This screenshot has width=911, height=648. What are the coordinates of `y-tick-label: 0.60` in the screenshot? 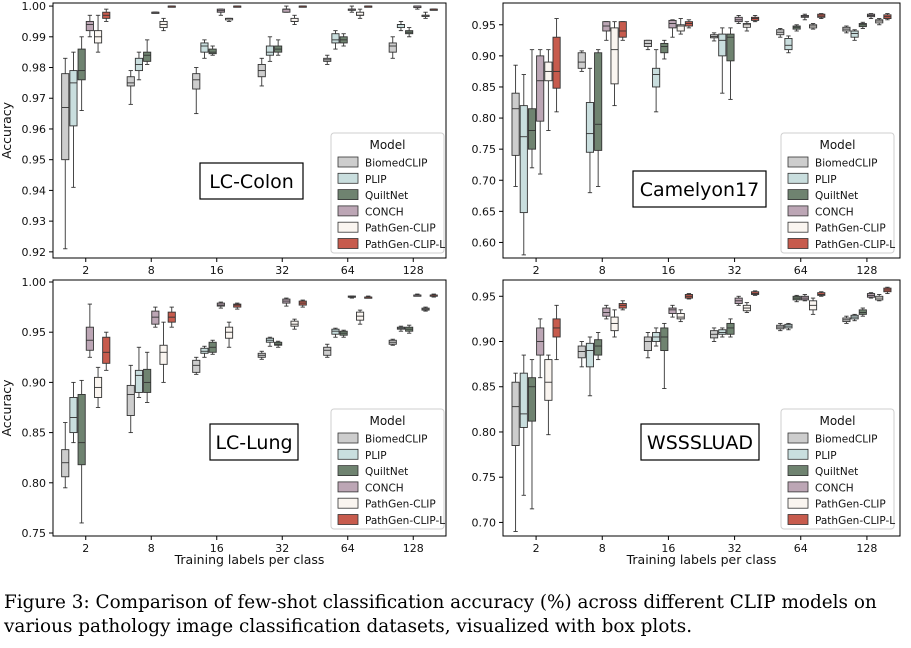 It's located at (484, 242).